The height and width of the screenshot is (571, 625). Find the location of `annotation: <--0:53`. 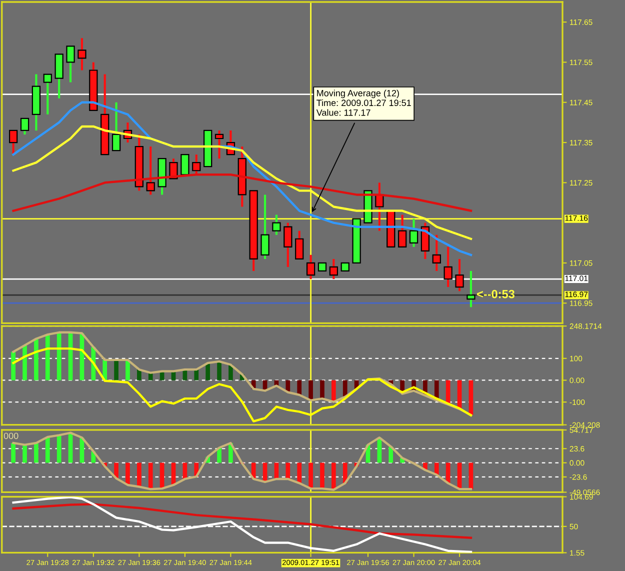

annotation: <--0:53 is located at coordinates (495, 294).